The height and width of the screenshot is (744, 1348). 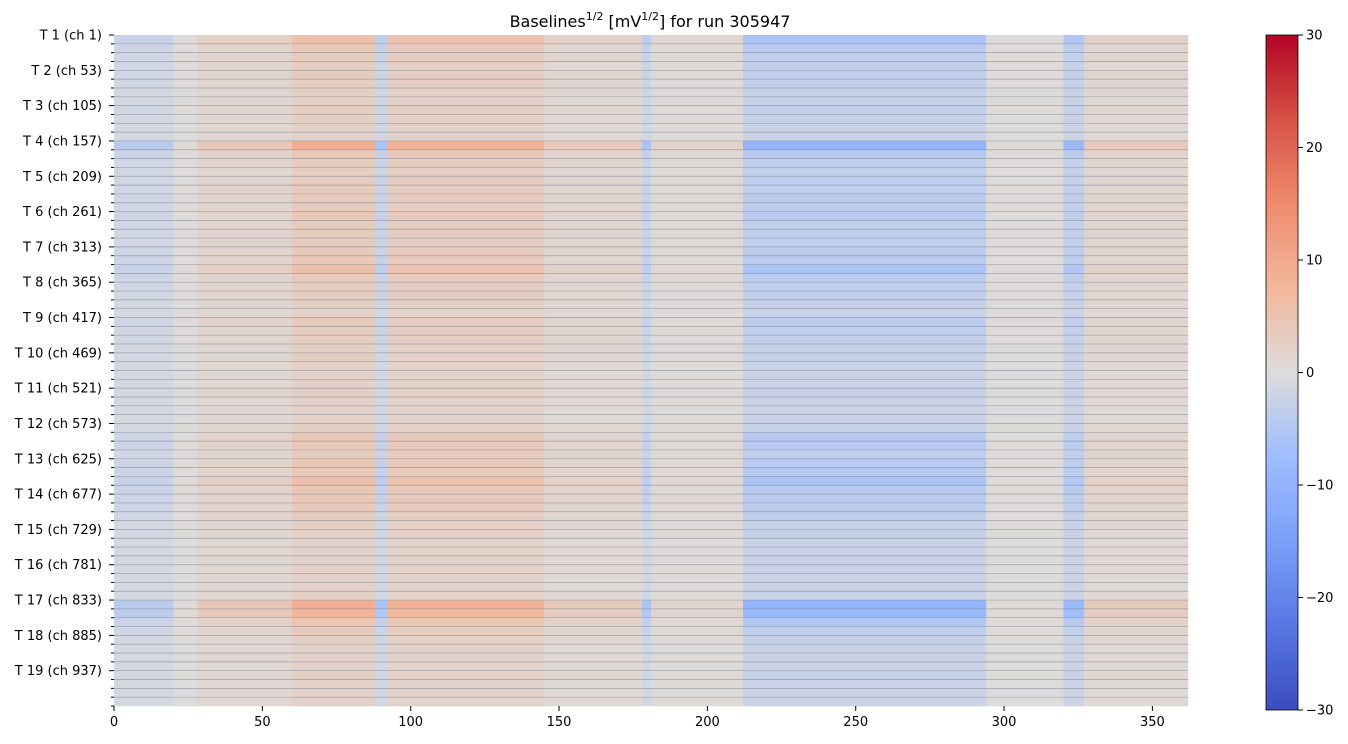 I want to click on x-tick-label: 150, so click(x=559, y=722).